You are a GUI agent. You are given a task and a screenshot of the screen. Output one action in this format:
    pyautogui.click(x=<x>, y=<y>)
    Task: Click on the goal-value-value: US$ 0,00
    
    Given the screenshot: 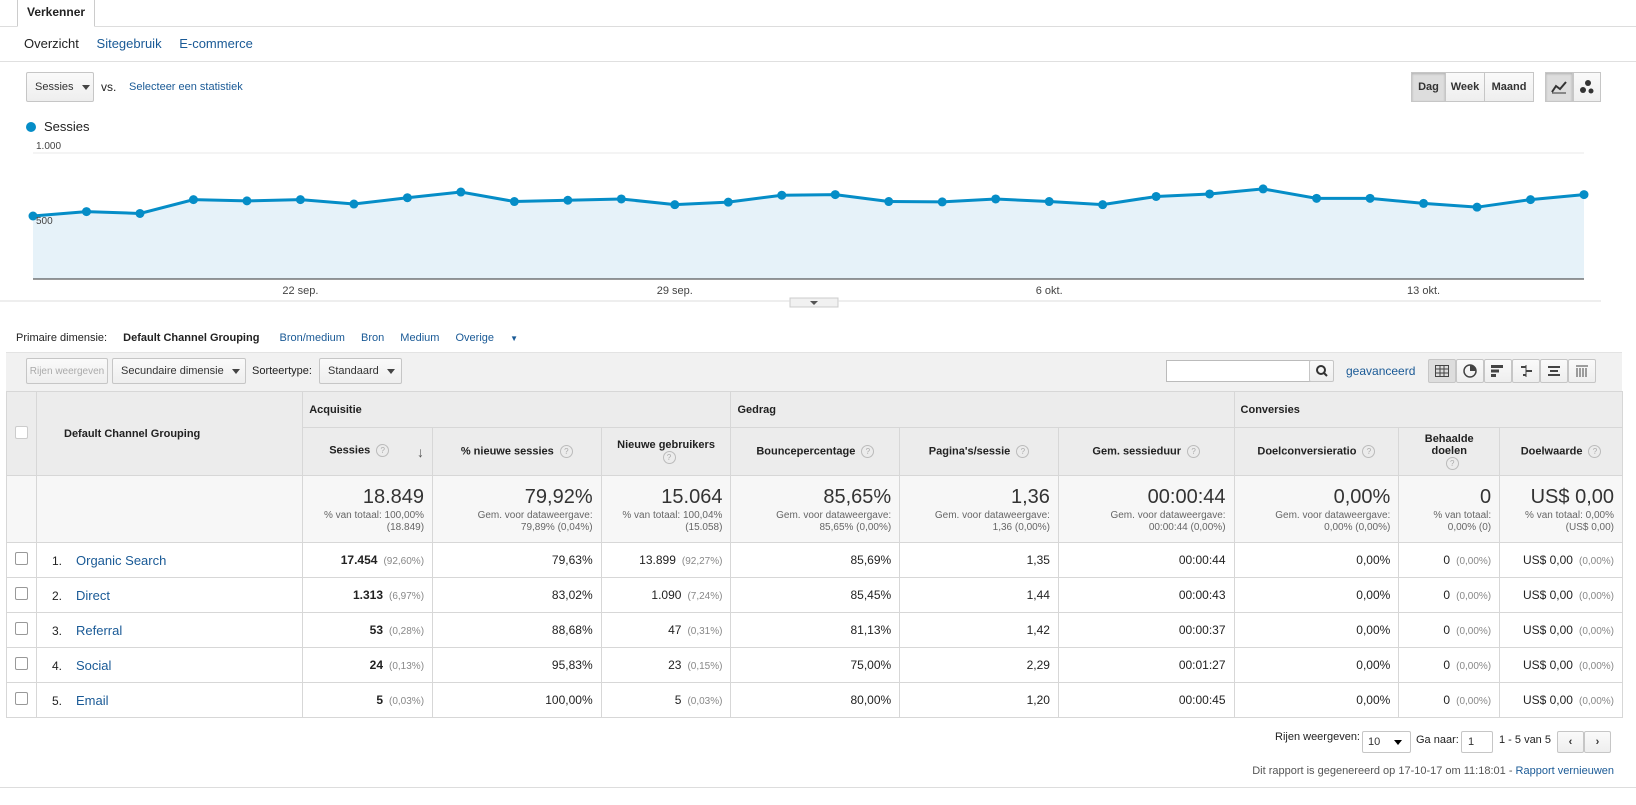 What is the action you would take?
    pyautogui.click(x=1547, y=630)
    